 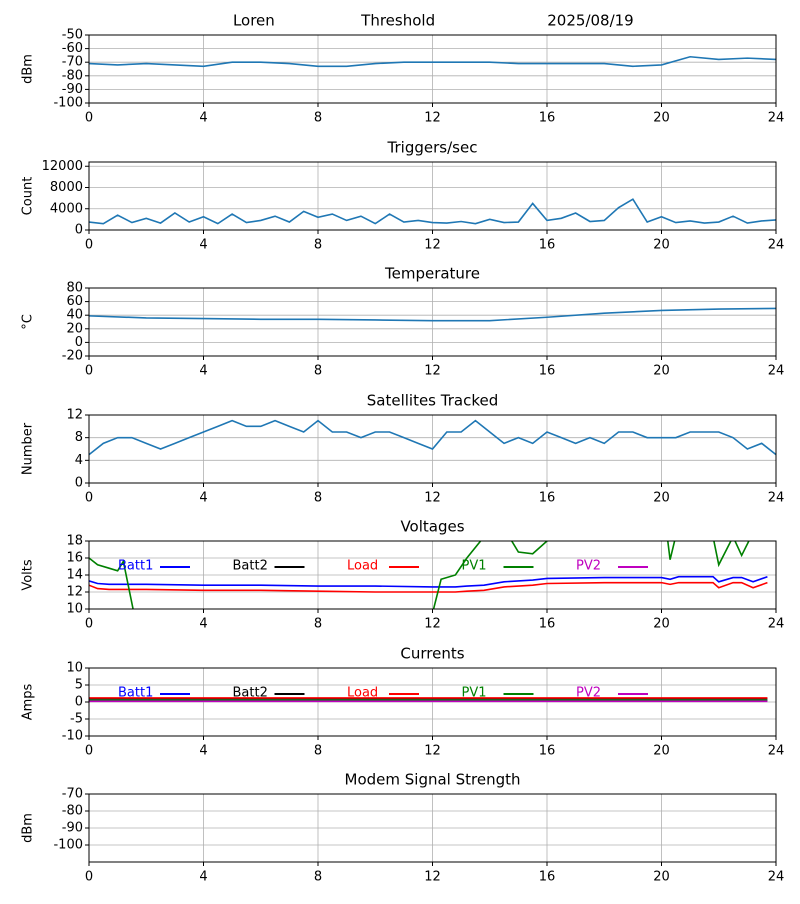 I want to click on y-tick-label: 5, so click(x=79, y=685).